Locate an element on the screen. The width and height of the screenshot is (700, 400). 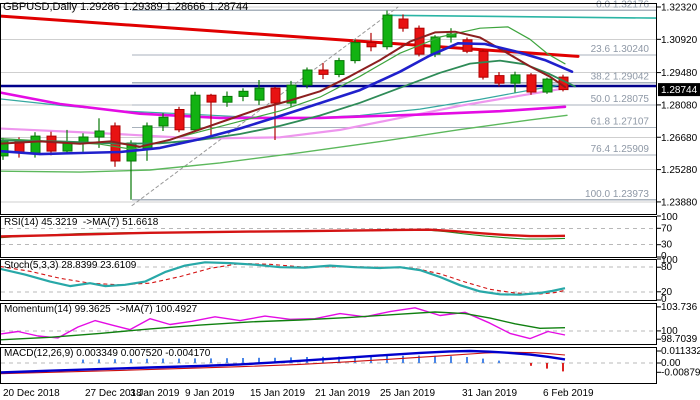
rsi-axis-label: 0 is located at coordinates (664, 256).